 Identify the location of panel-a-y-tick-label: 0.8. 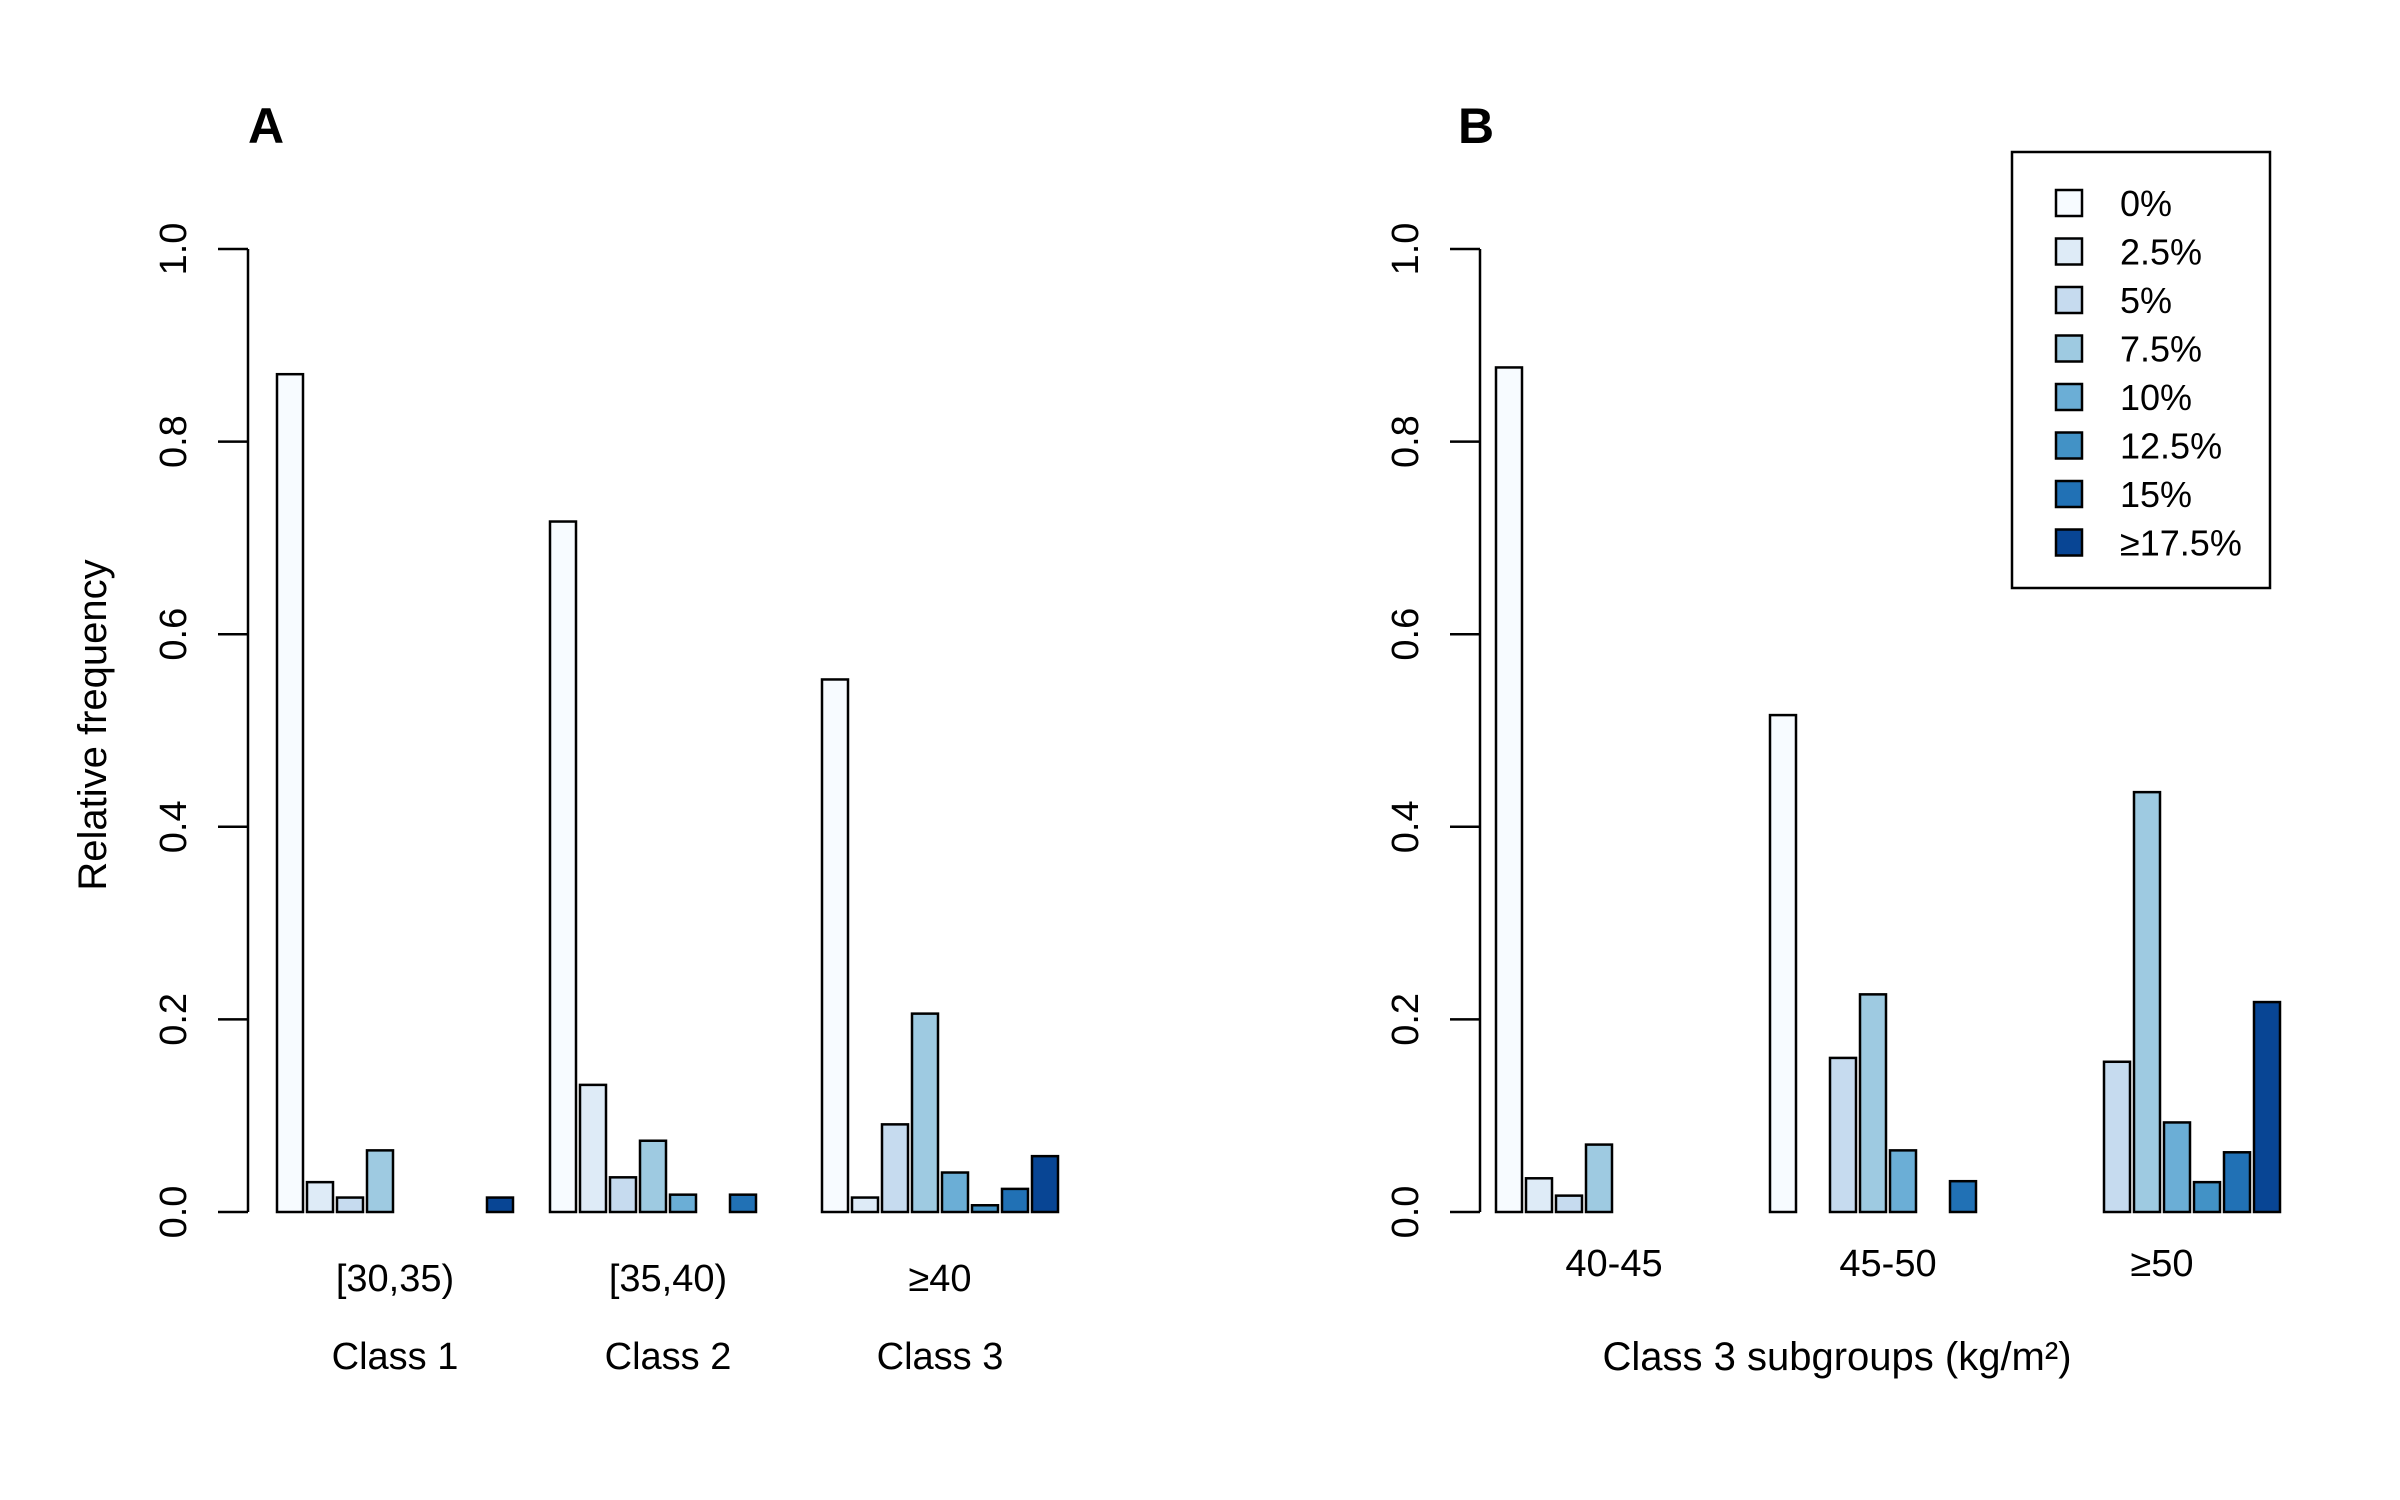
(174, 441).